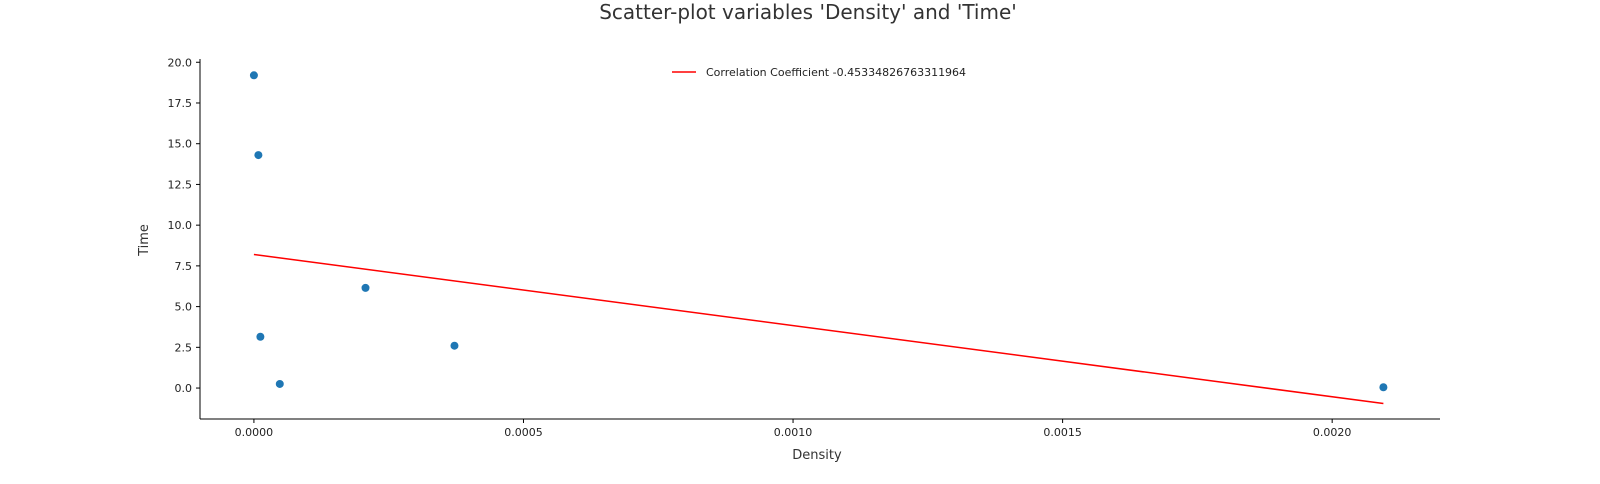 This screenshot has width=1600, height=484. Describe the element at coordinates (184, 347) in the screenshot. I see `y-tick-label: 2.5` at that location.